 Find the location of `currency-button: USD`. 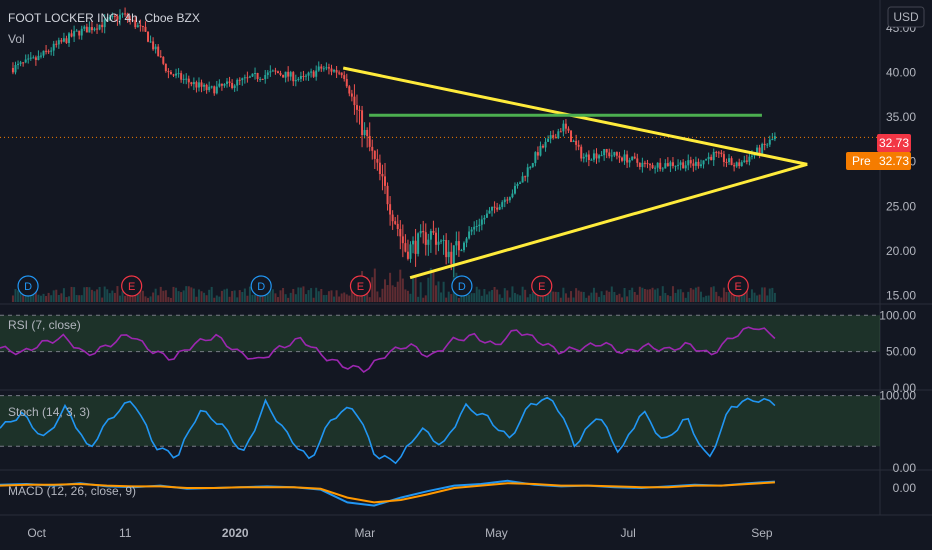

currency-button: USD is located at coordinates (906, 17).